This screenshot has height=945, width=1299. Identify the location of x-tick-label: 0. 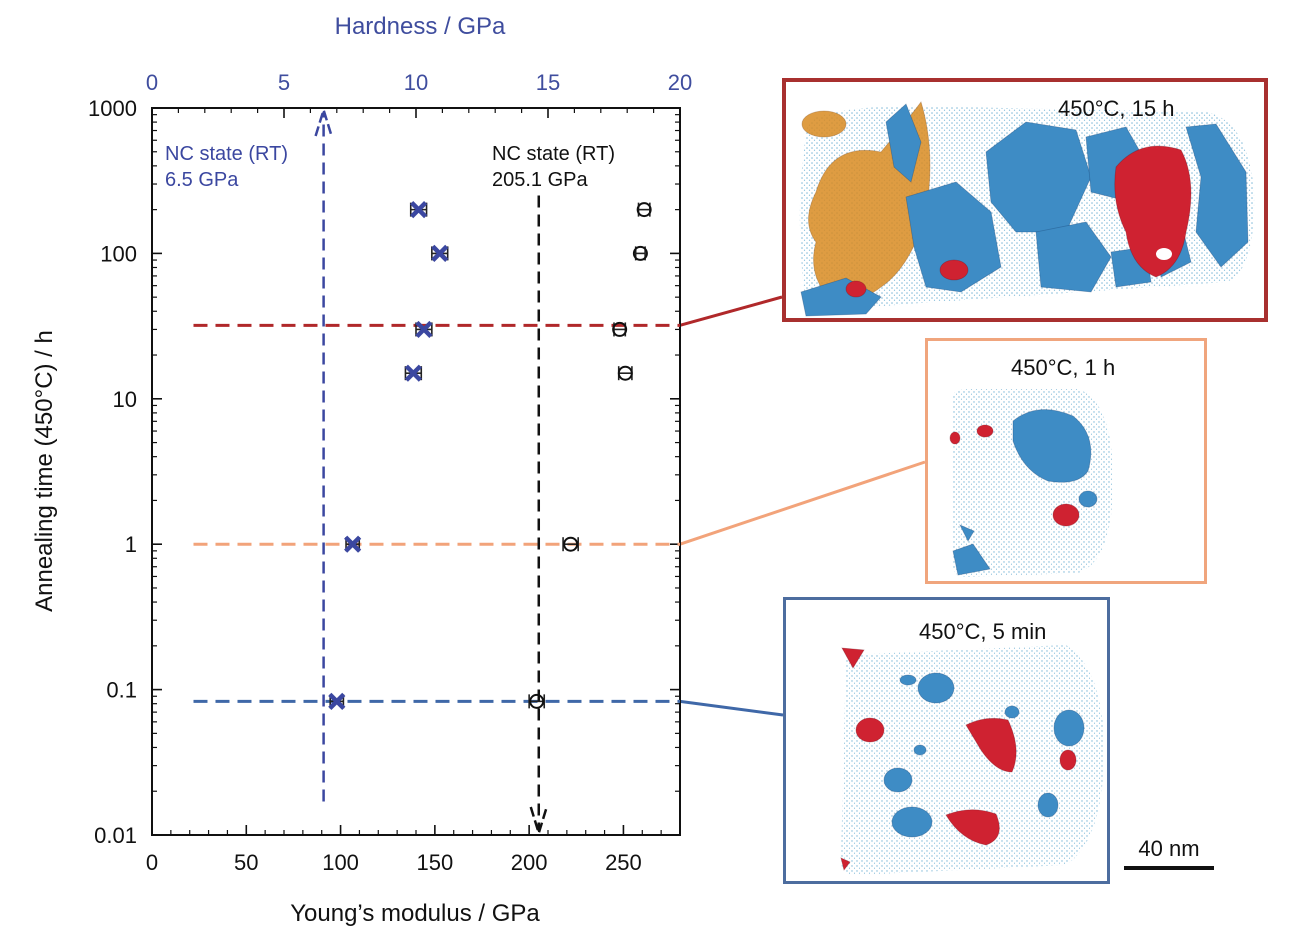
(152, 862).